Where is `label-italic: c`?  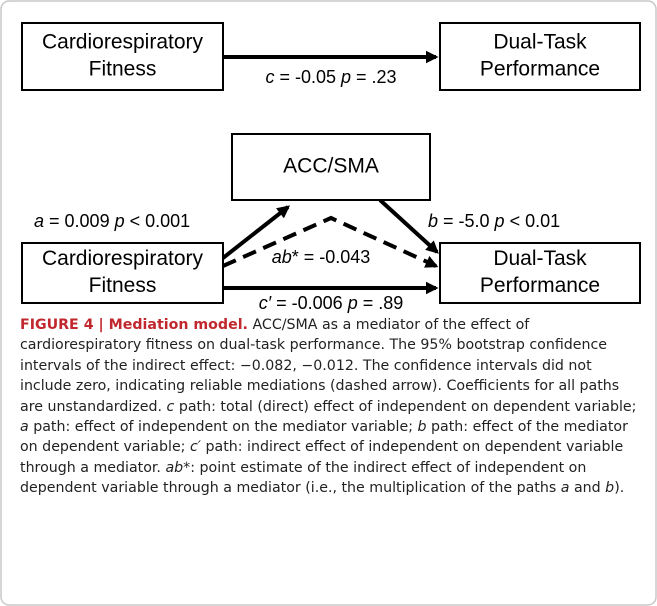
label-italic: c is located at coordinates (269, 77).